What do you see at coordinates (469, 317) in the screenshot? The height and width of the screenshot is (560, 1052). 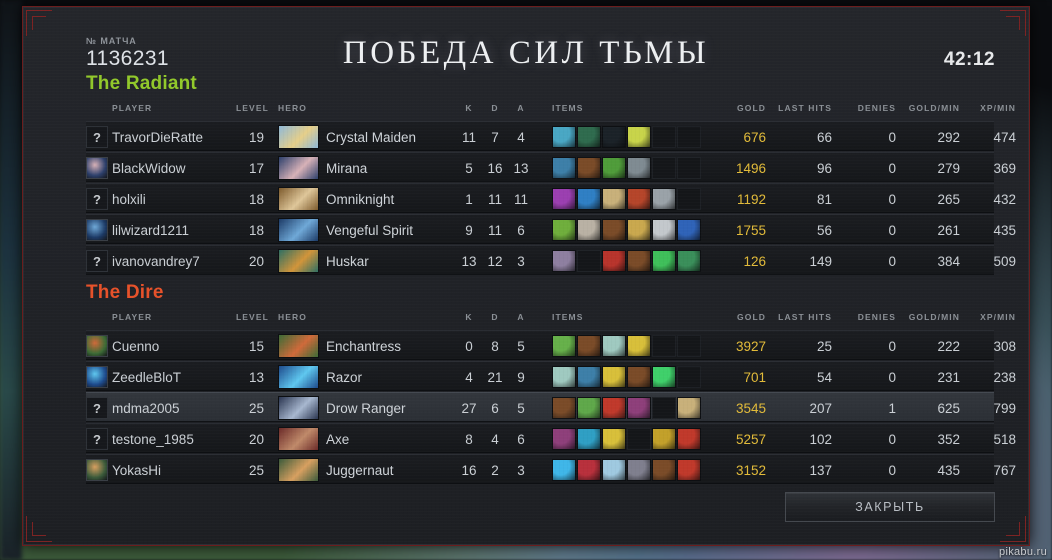 I see `column-header-k: K` at bounding box center [469, 317].